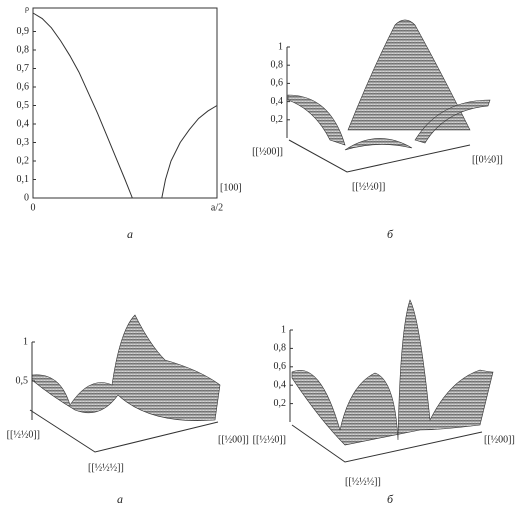 The height and width of the screenshot is (514, 523). I want to click on y-tick-label: 0,4, so click(23, 123).